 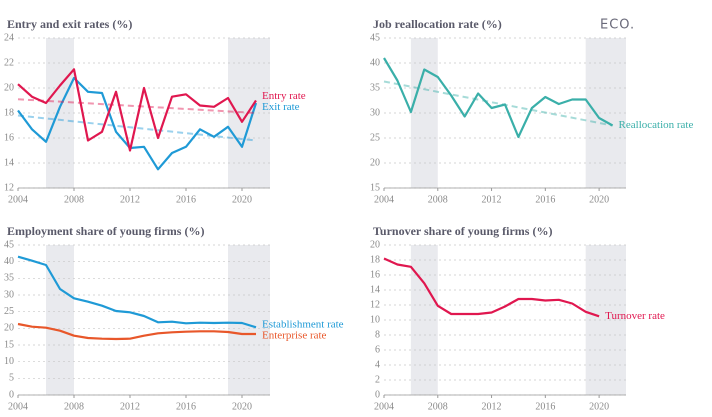 What do you see at coordinates (377, 349) in the screenshot?
I see `y-tick-label: 6` at bounding box center [377, 349].